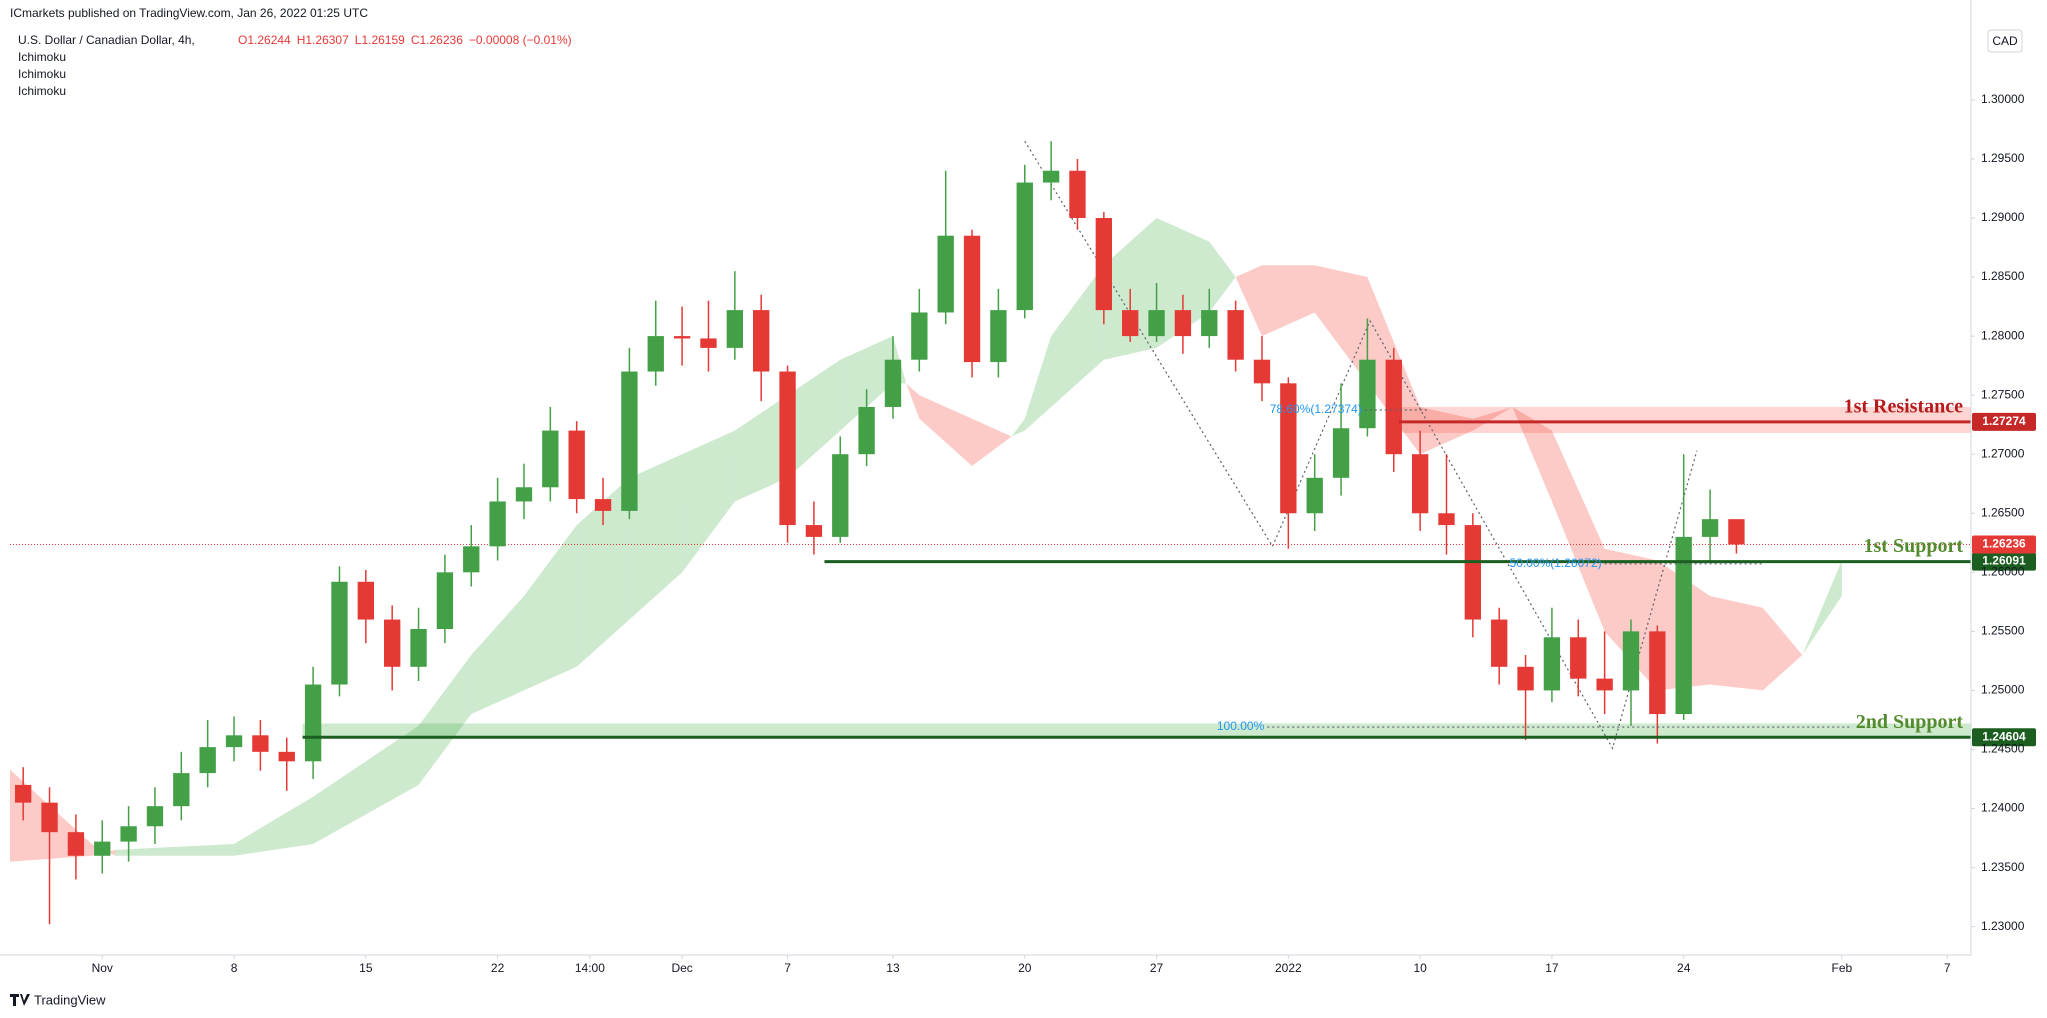 This screenshot has width=2047, height=1018. What do you see at coordinates (2003, 276) in the screenshot?
I see `y-tick-label: 1.28500` at bounding box center [2003, 276].